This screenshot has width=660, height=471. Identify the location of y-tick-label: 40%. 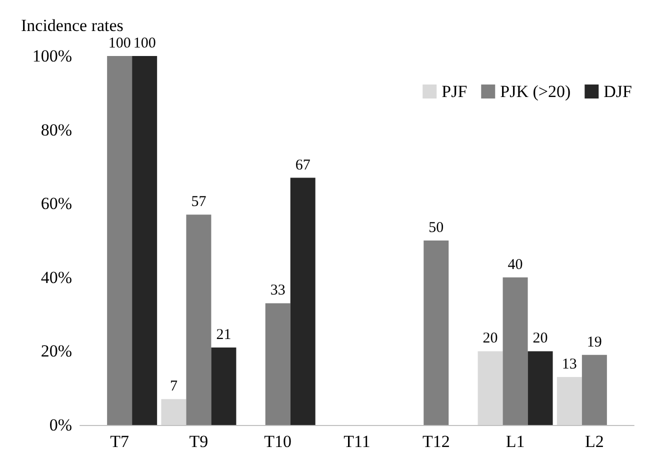
(56, 277).